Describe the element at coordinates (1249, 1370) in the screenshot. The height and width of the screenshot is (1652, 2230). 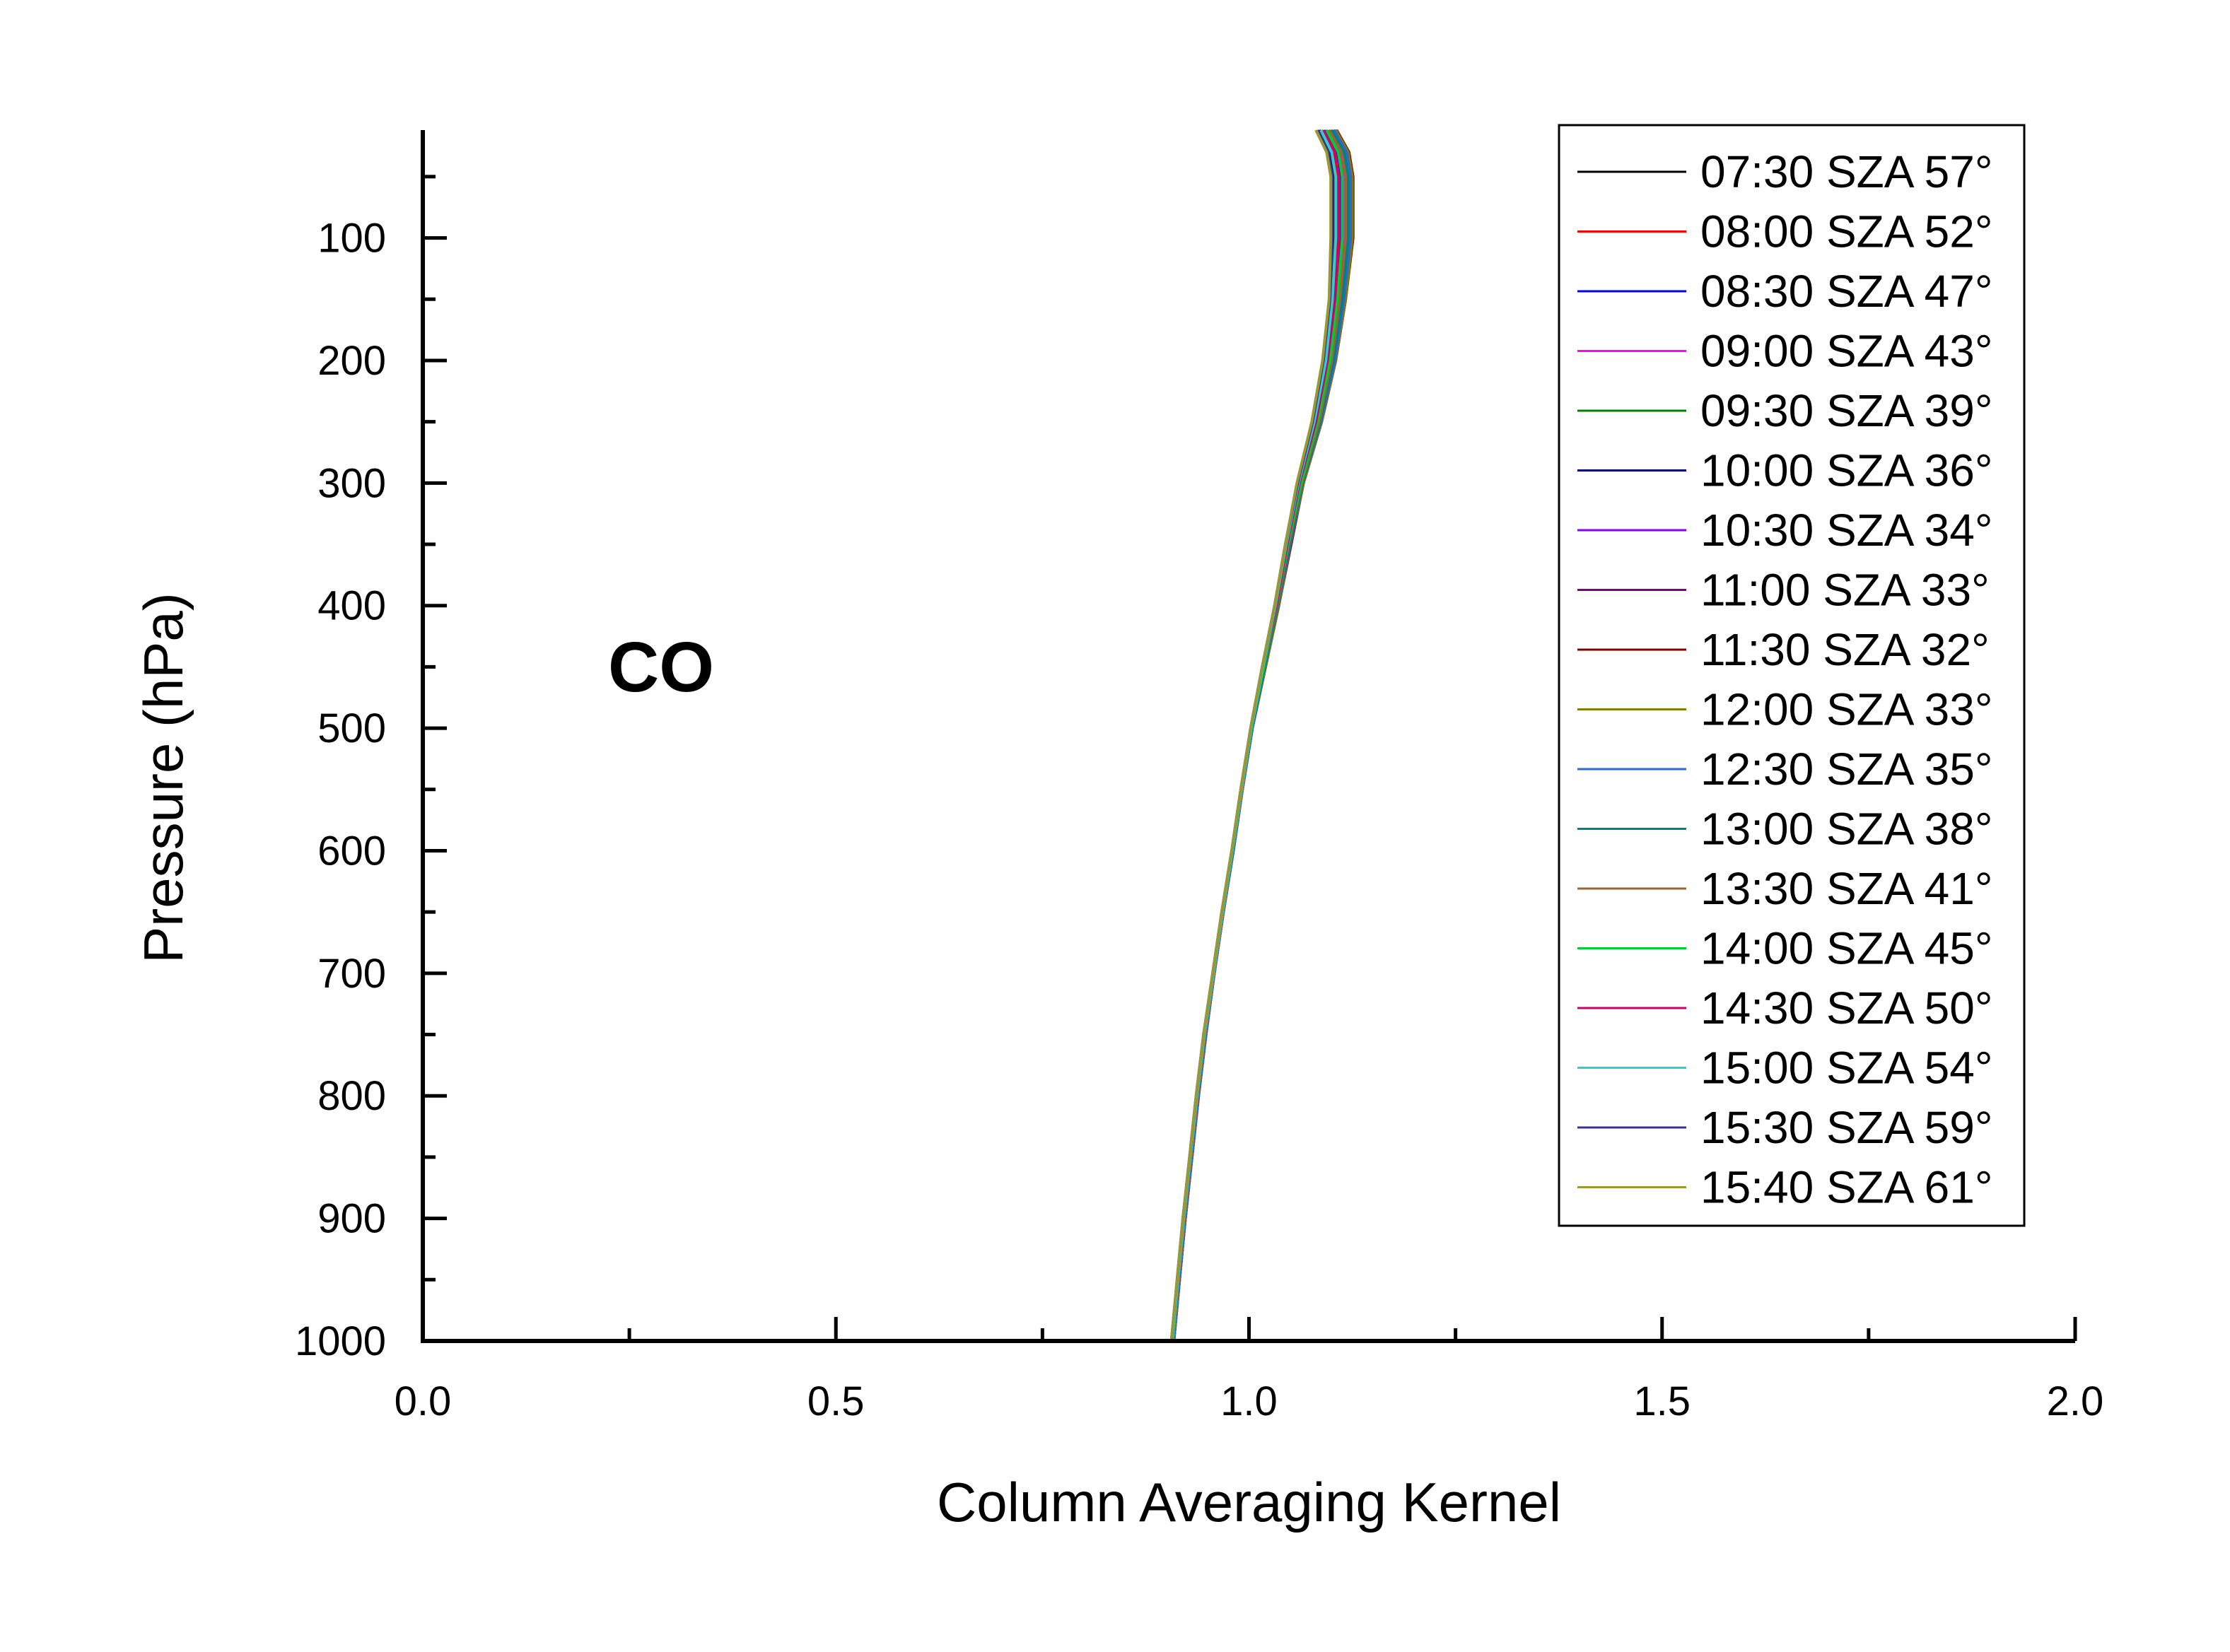
I see `x-axis-ticks: 0.0 0.5 1.0 1.5 2.0` at that location.